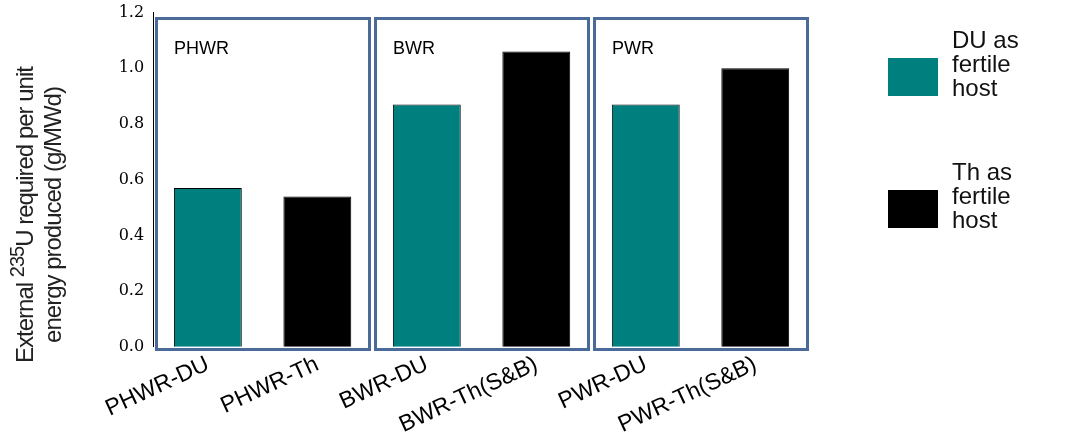 Image resolution: width=1088 pixels, height=443 pixels. What do you see at coordinates (986, 63) in the screenshot?
I see `legend-label: DU as fertile host` at bounding box center [986, 63].